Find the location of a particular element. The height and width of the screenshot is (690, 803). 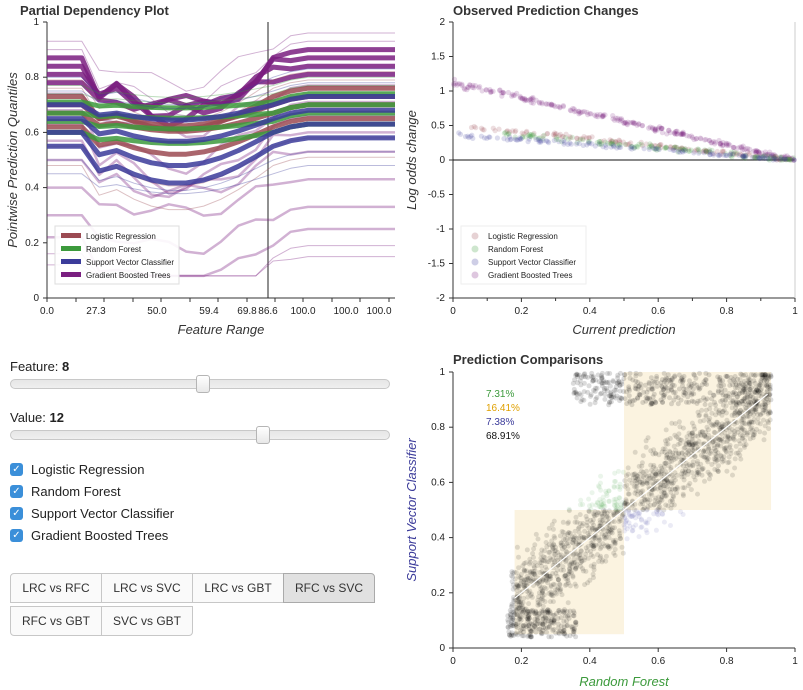

value-label: Value: 12 is located at coordinates (37, 417).